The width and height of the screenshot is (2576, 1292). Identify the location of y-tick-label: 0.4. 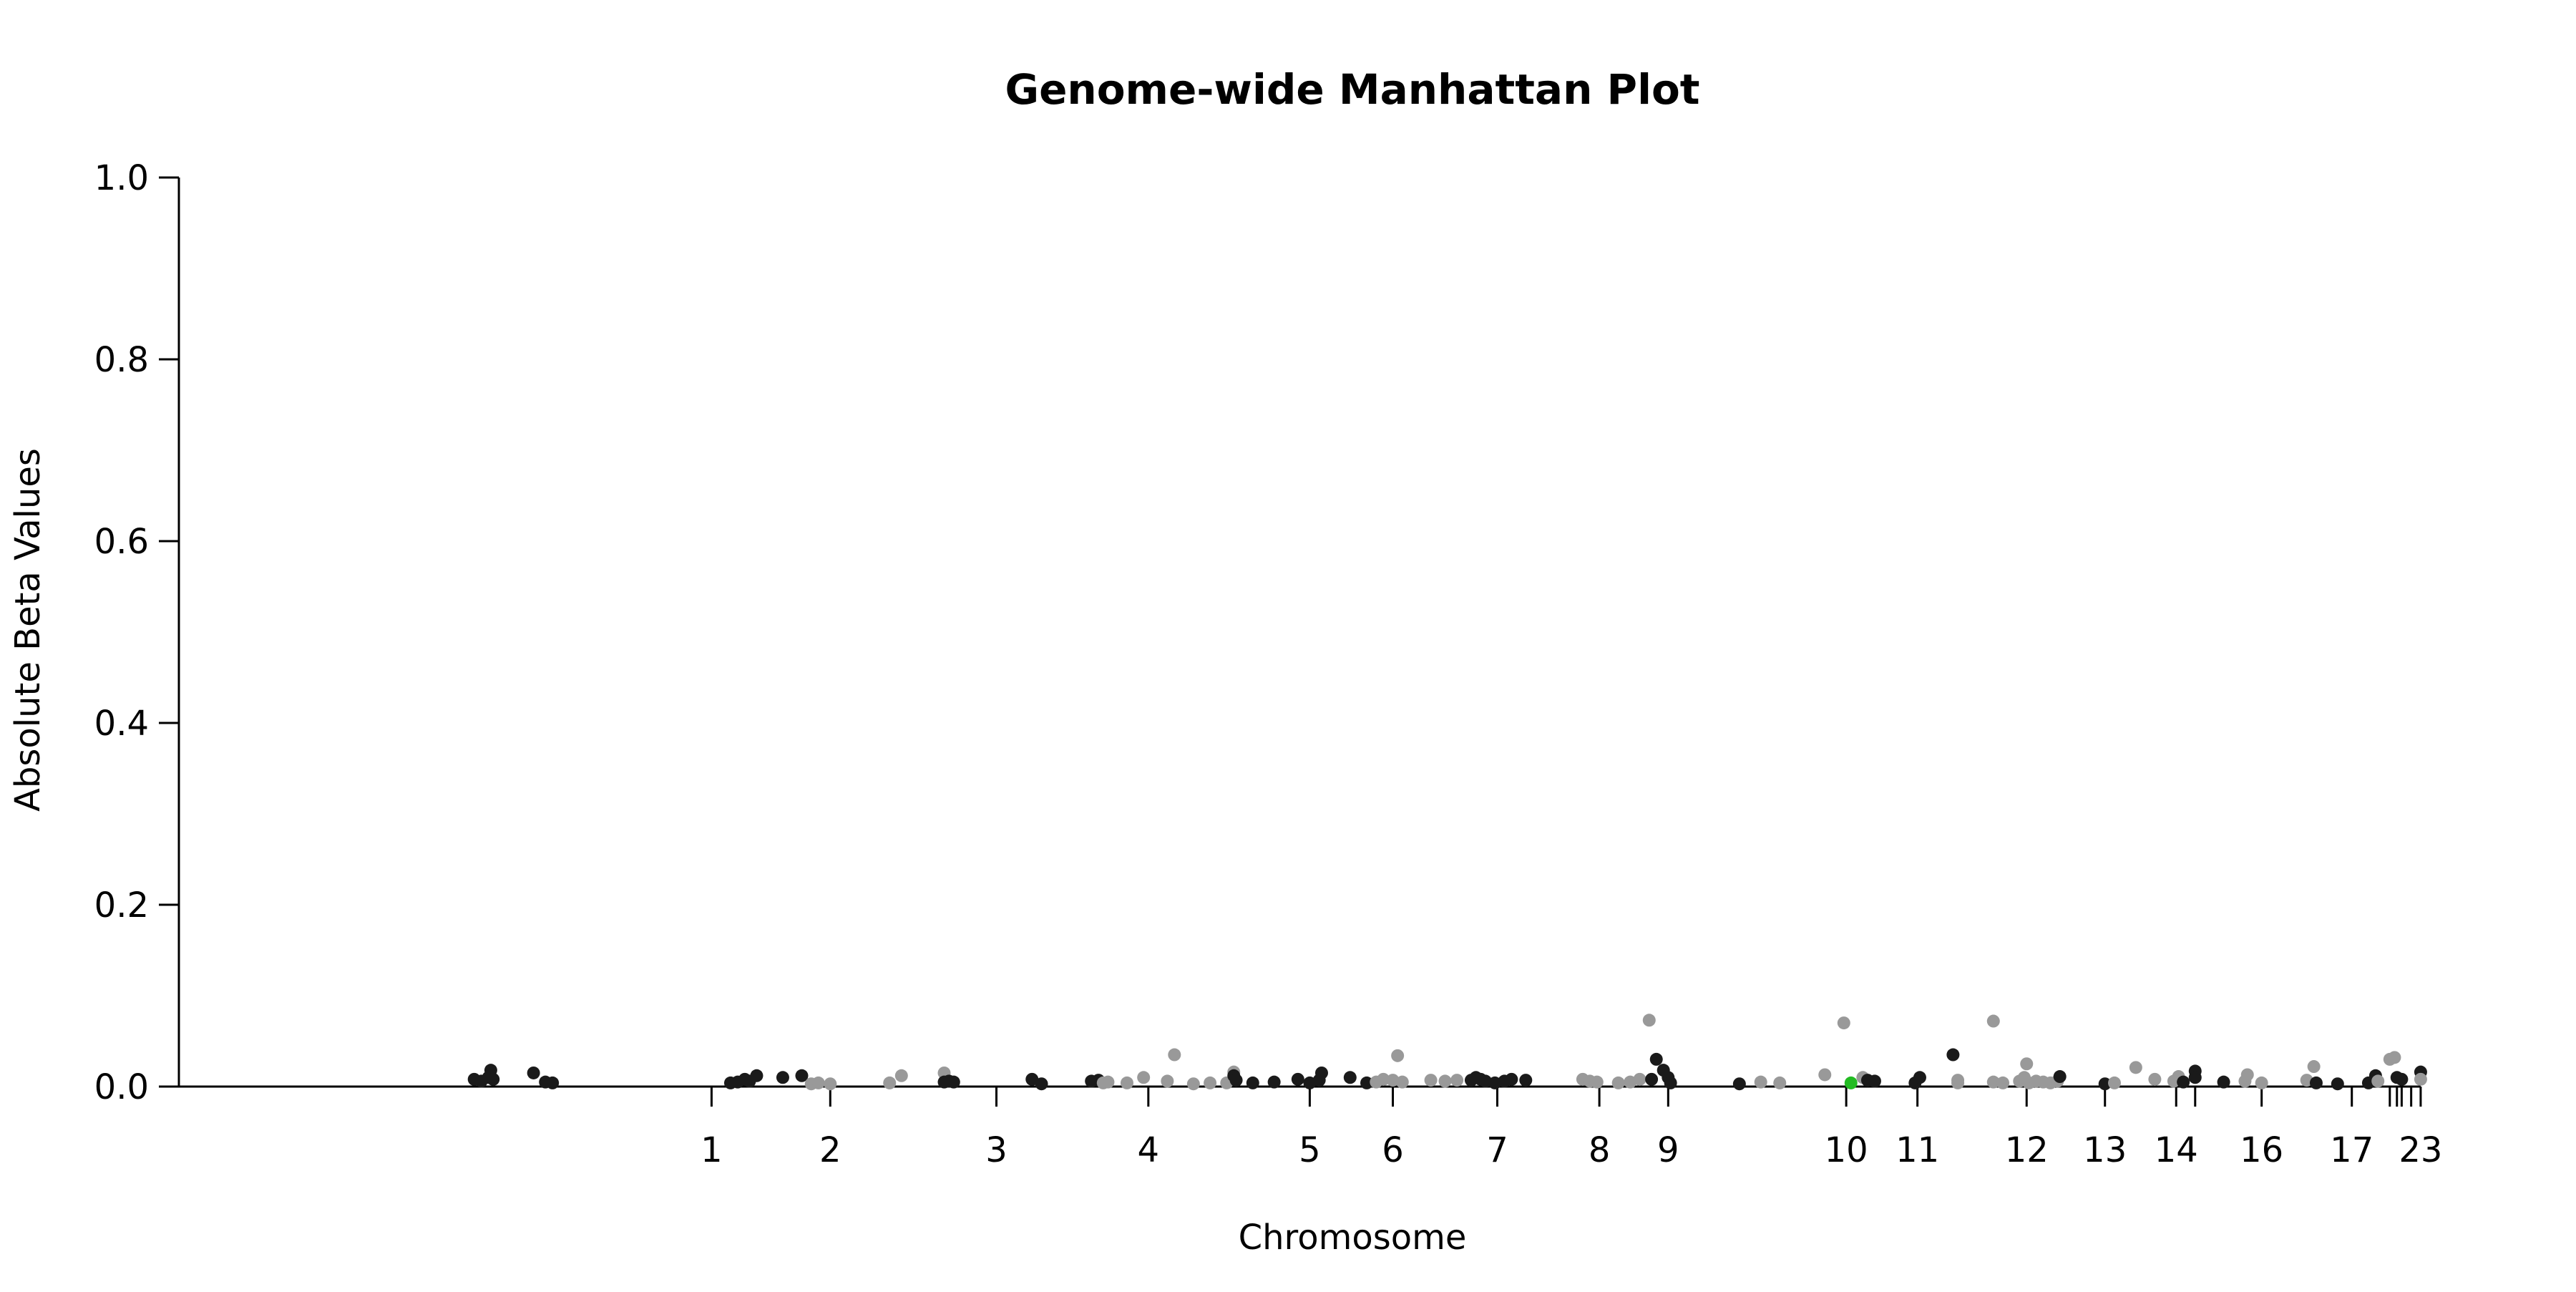
(122, 724).